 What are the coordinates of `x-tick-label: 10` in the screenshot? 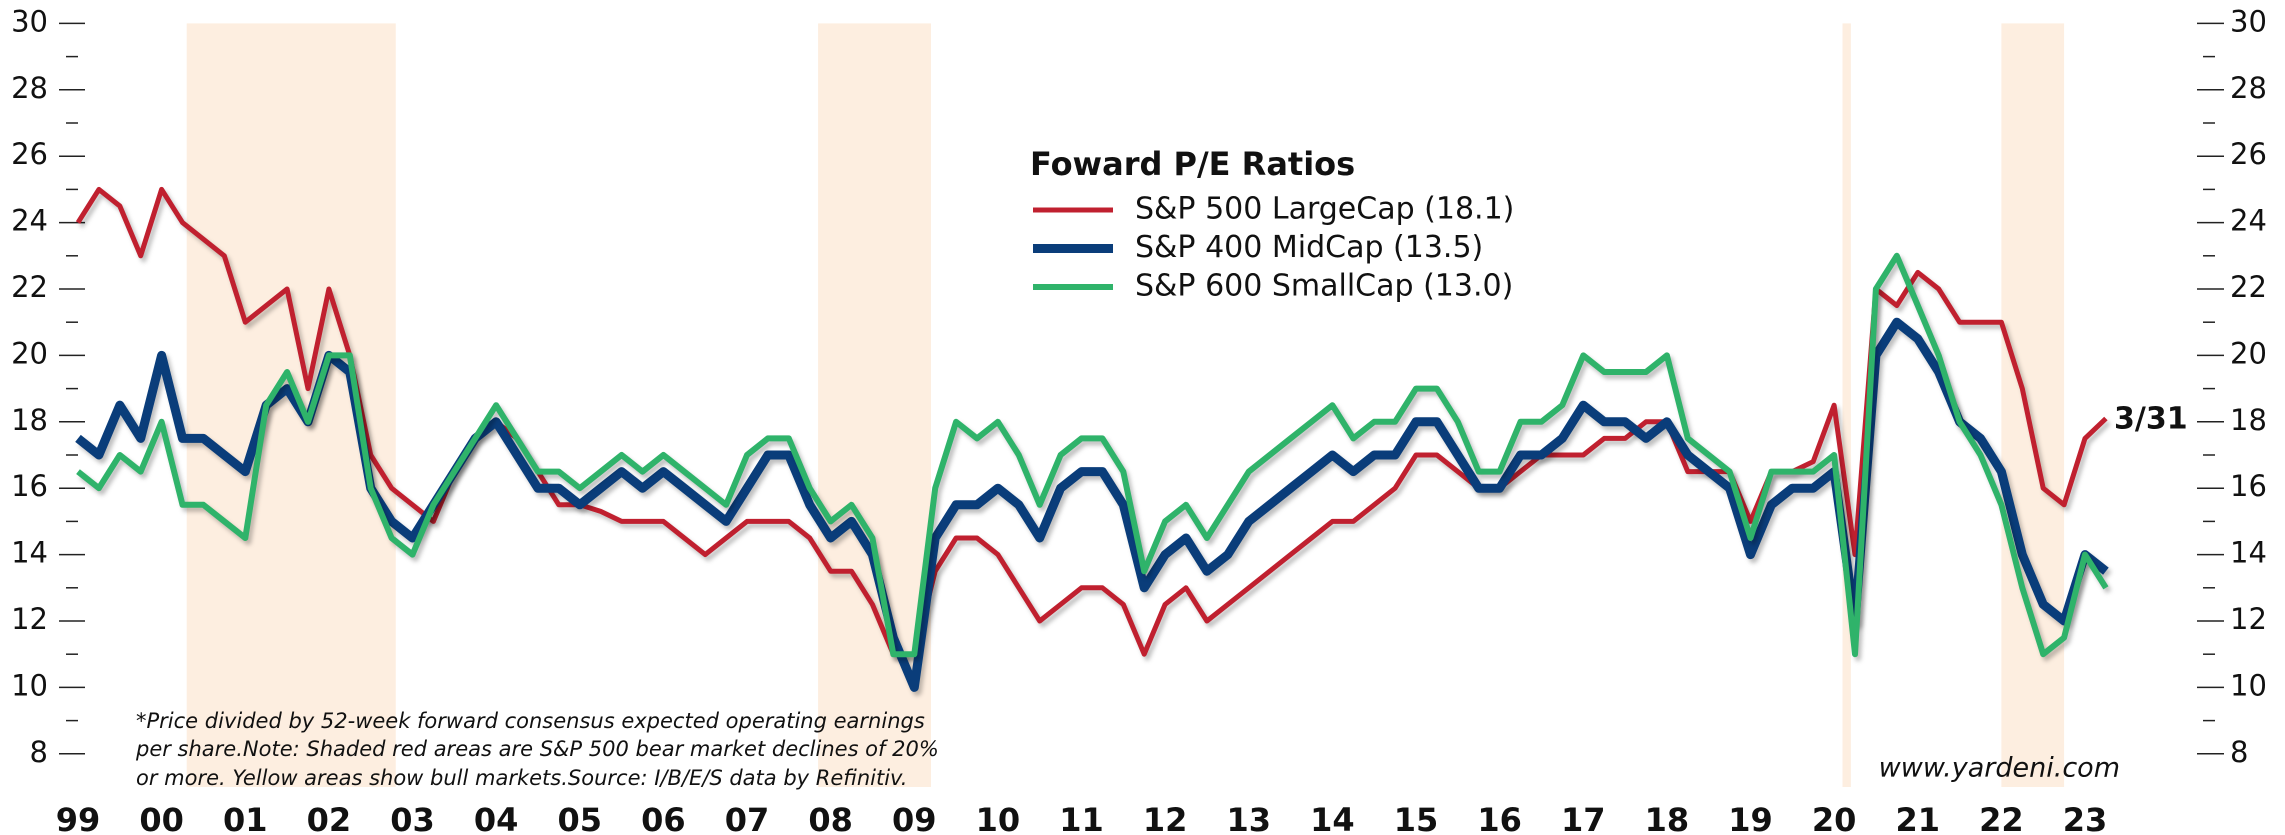 It's located at (998, 818).